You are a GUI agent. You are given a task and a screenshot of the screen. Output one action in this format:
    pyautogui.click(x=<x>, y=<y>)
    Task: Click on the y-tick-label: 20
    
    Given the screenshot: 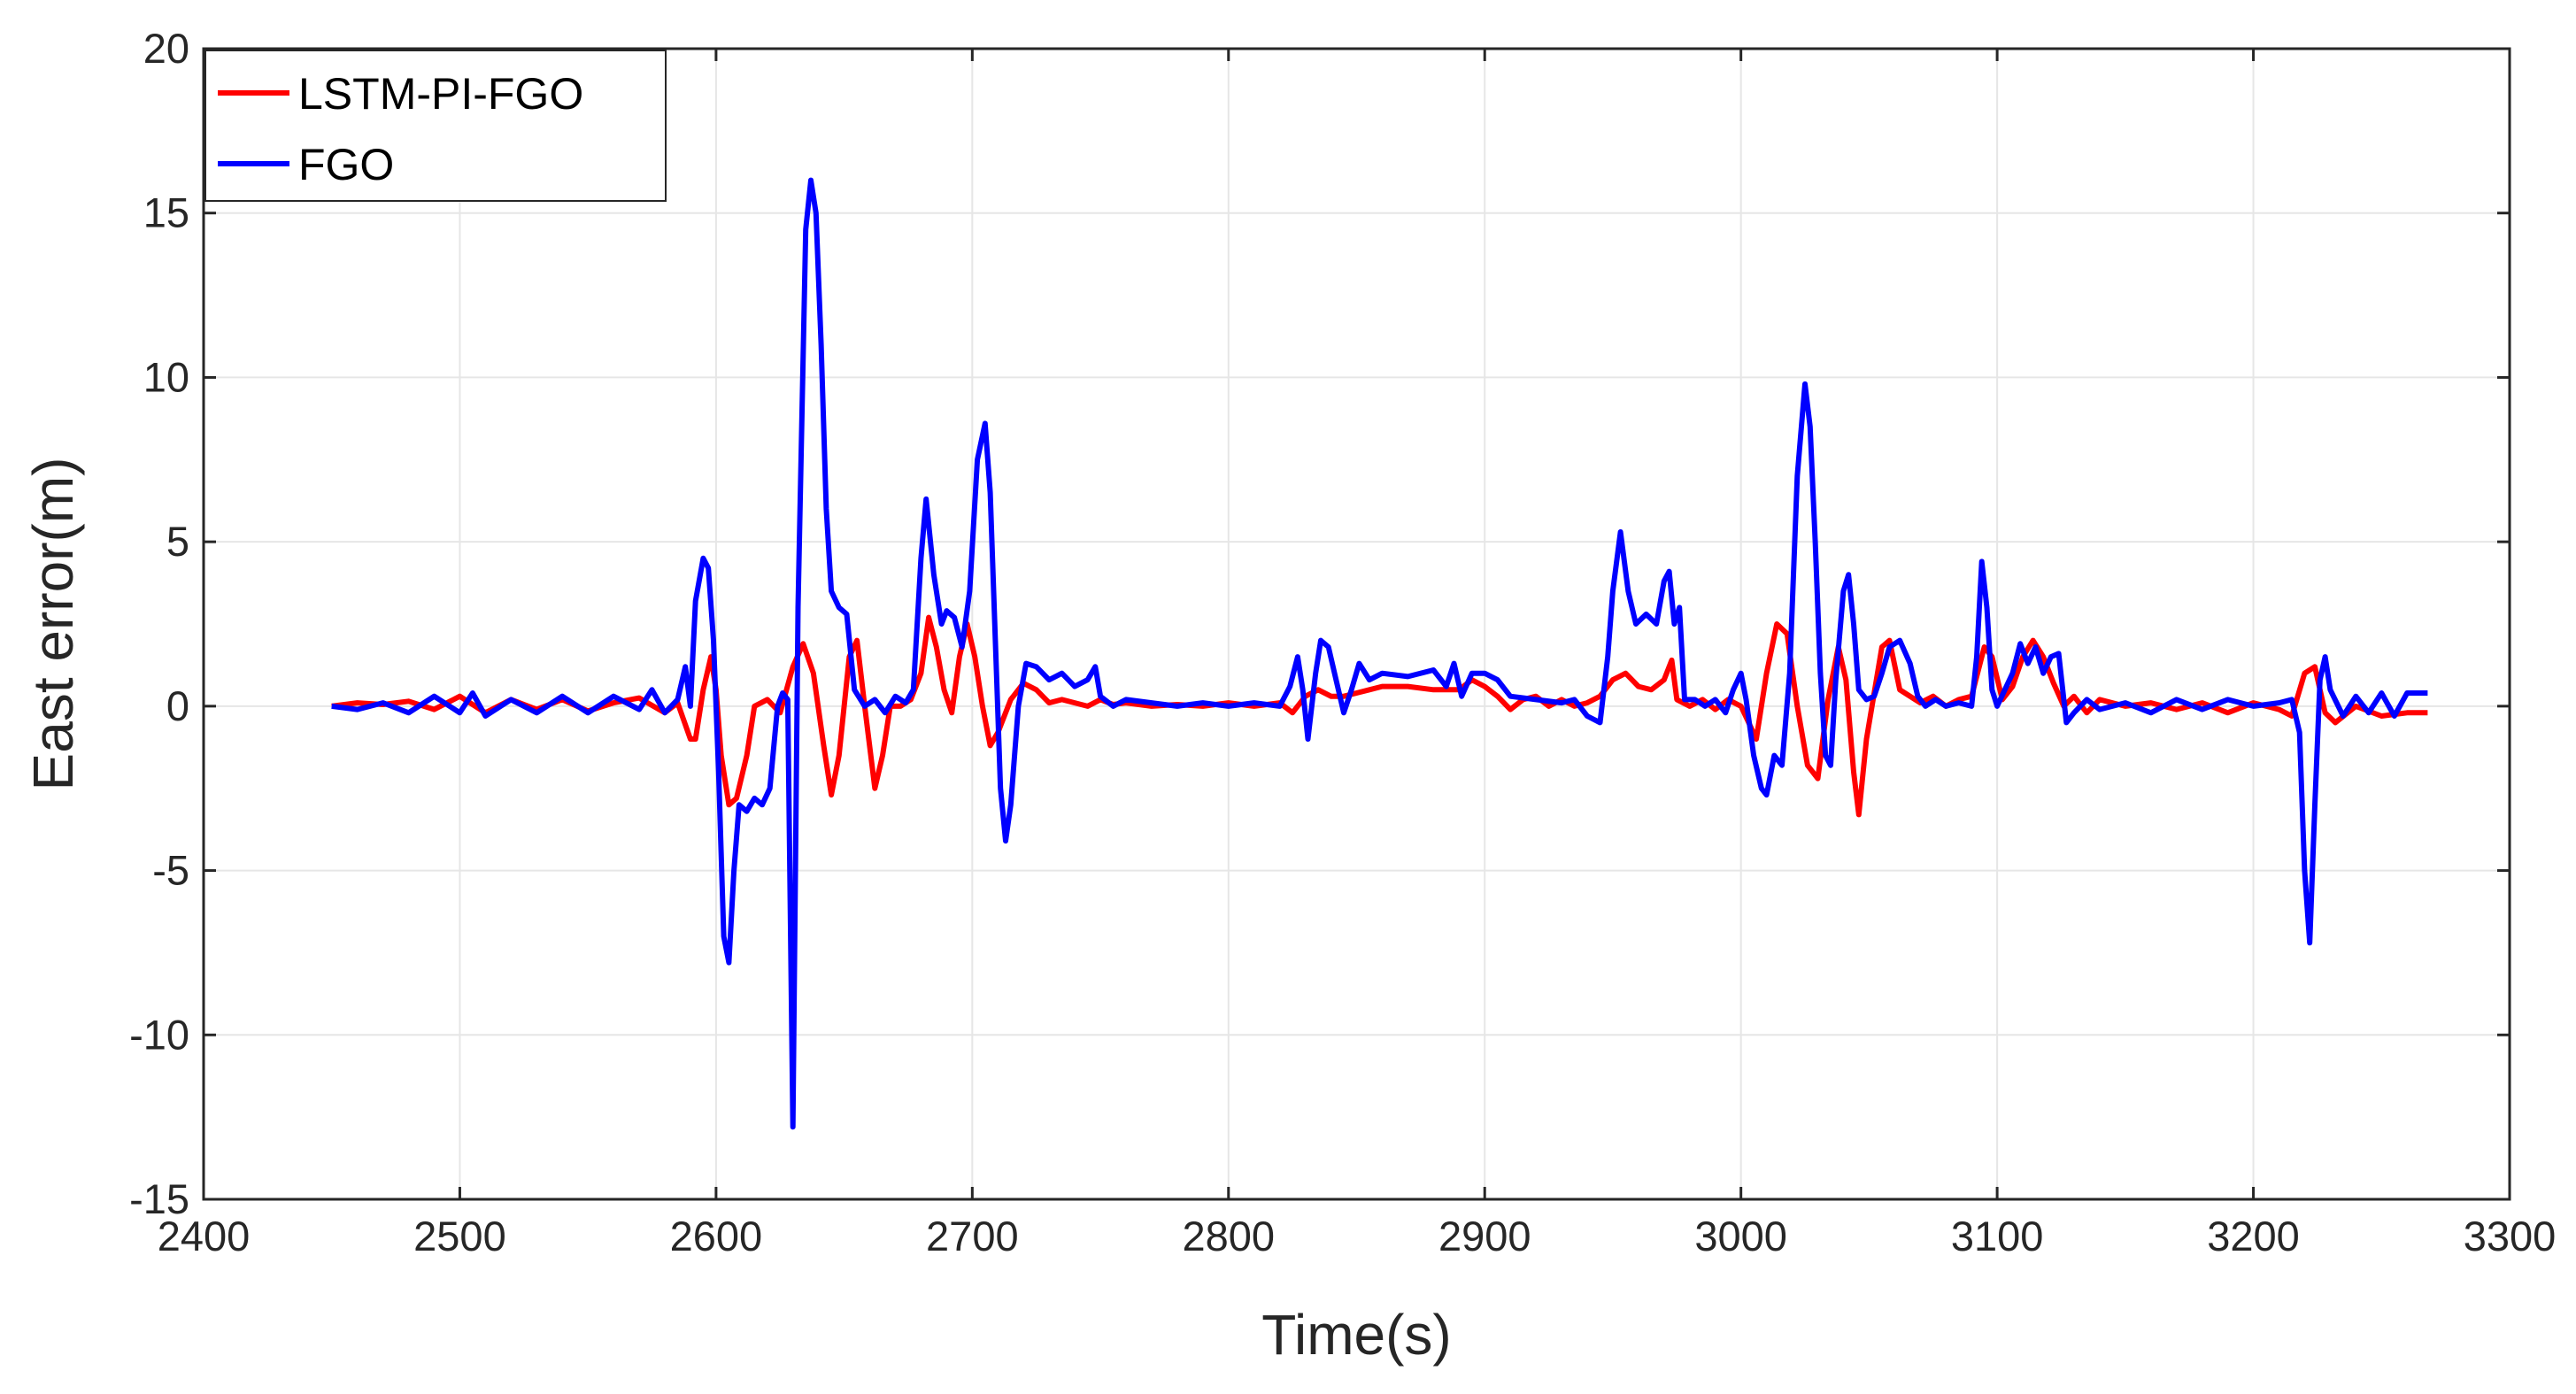 What is the action you would take?
    pyautogui.click(x=166, y=48)
    